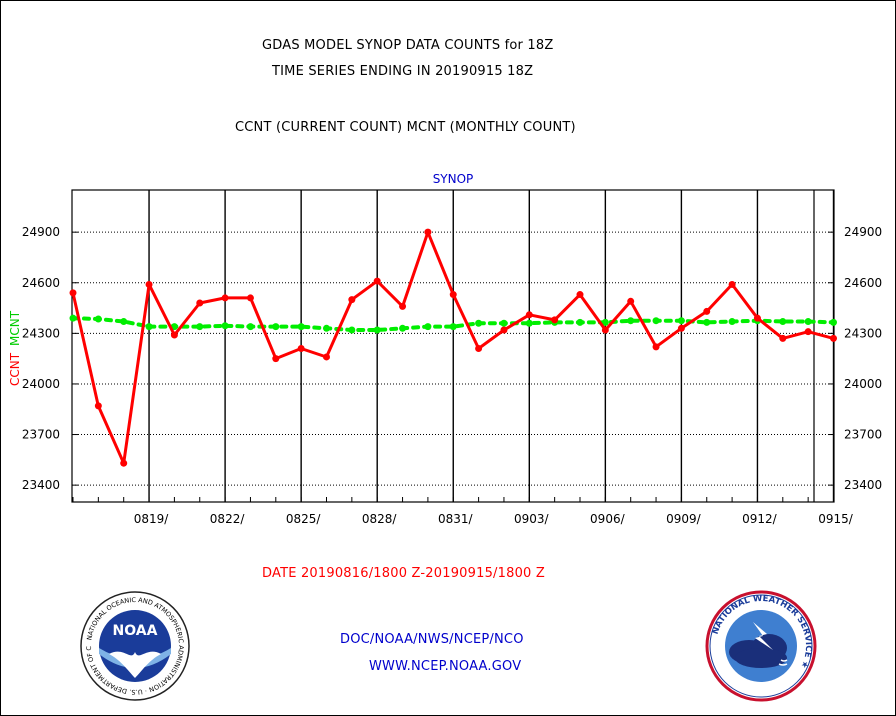 The image size is (896, 716). Describe the element at coordinates (380, 519) in the screenshot. I see `x-tick-label: 0828/` at that location.